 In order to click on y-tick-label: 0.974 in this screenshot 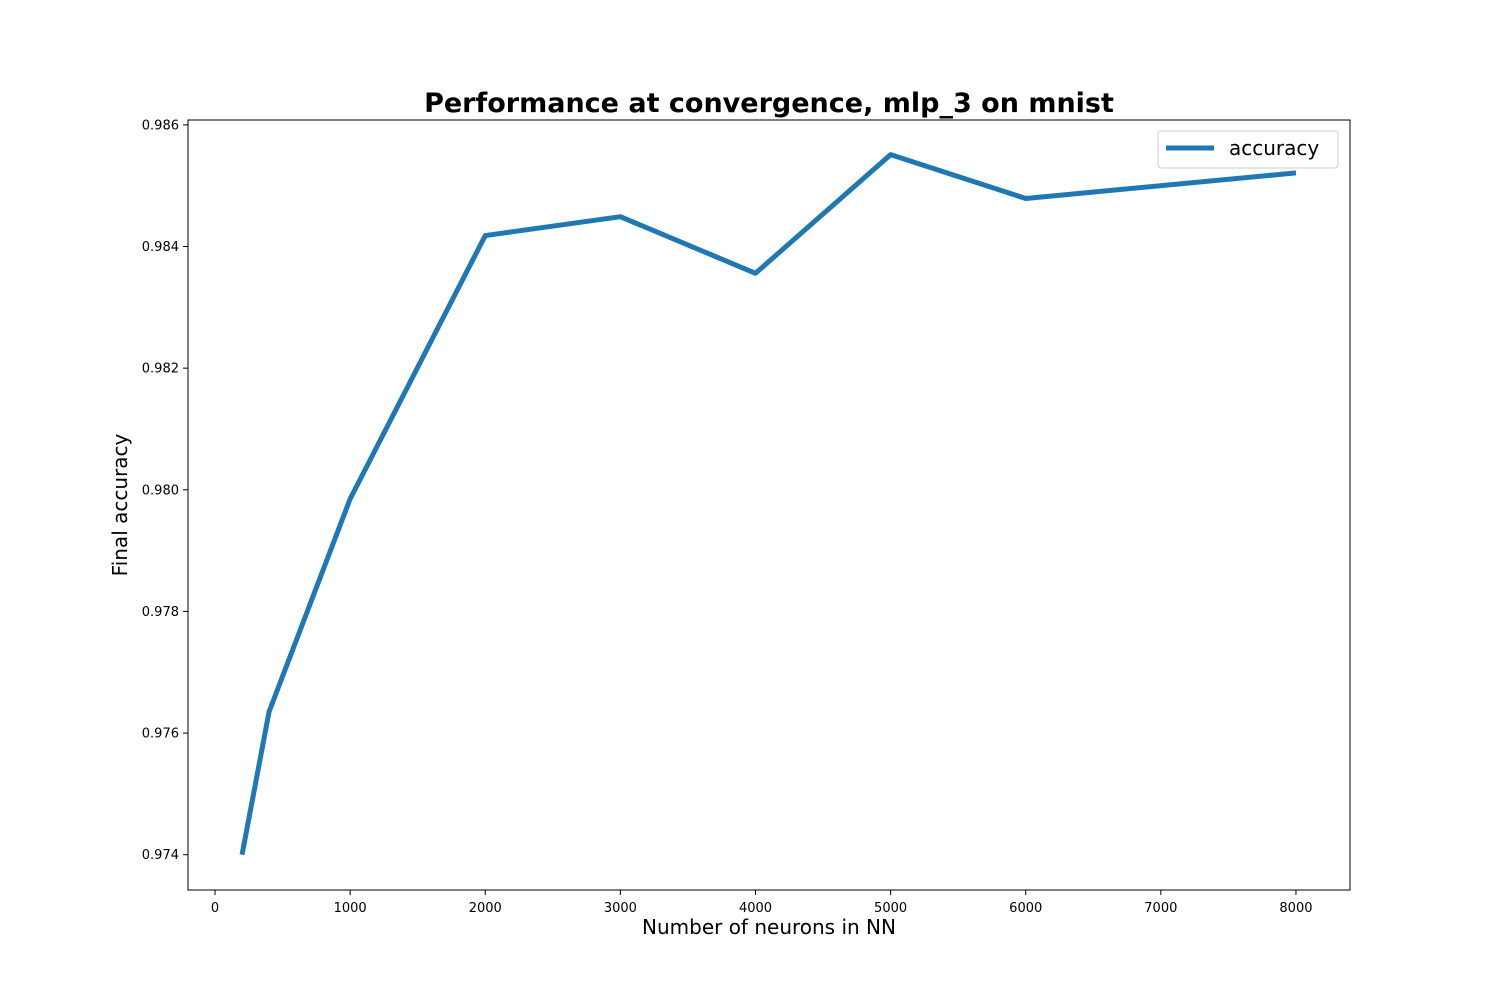, I will do `click(160, 855)`.